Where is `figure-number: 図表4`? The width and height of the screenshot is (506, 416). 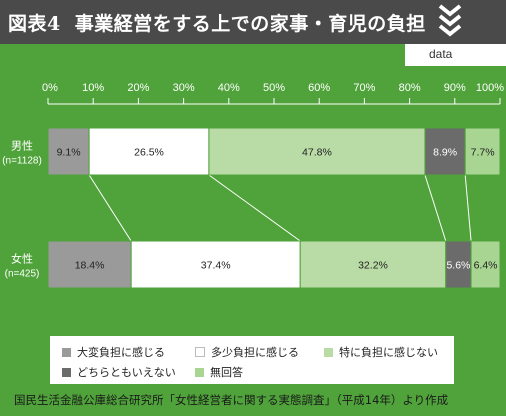 figure-number: 図表4 is located at coordinates (34, 24).